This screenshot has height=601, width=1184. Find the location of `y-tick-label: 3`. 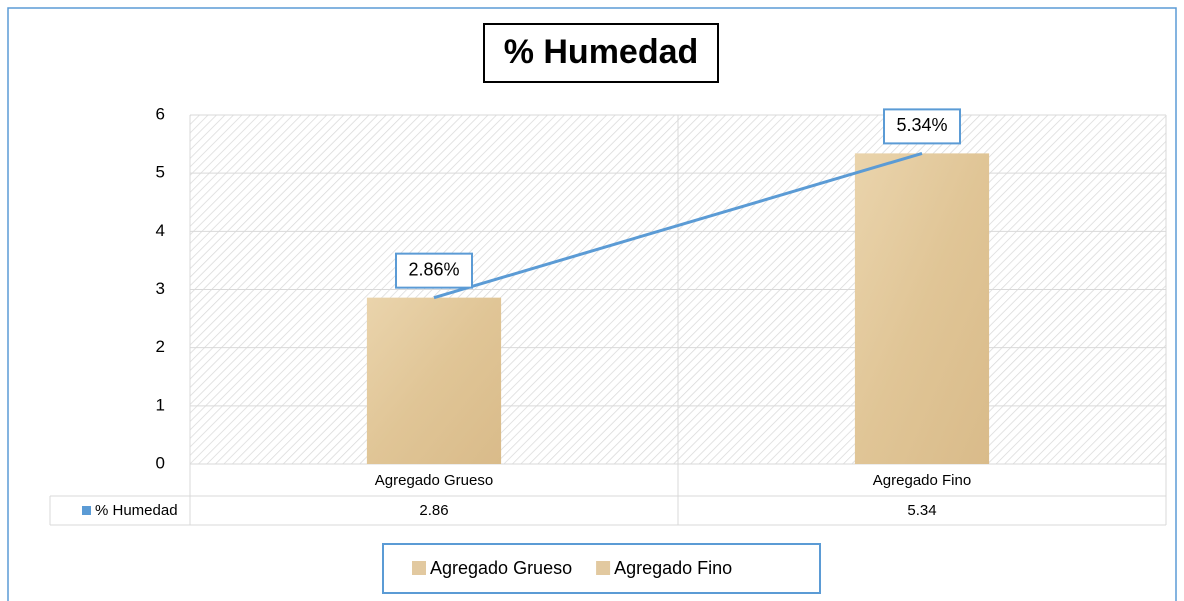

y-tick-label: 3 is located at coordinates (160, 288).